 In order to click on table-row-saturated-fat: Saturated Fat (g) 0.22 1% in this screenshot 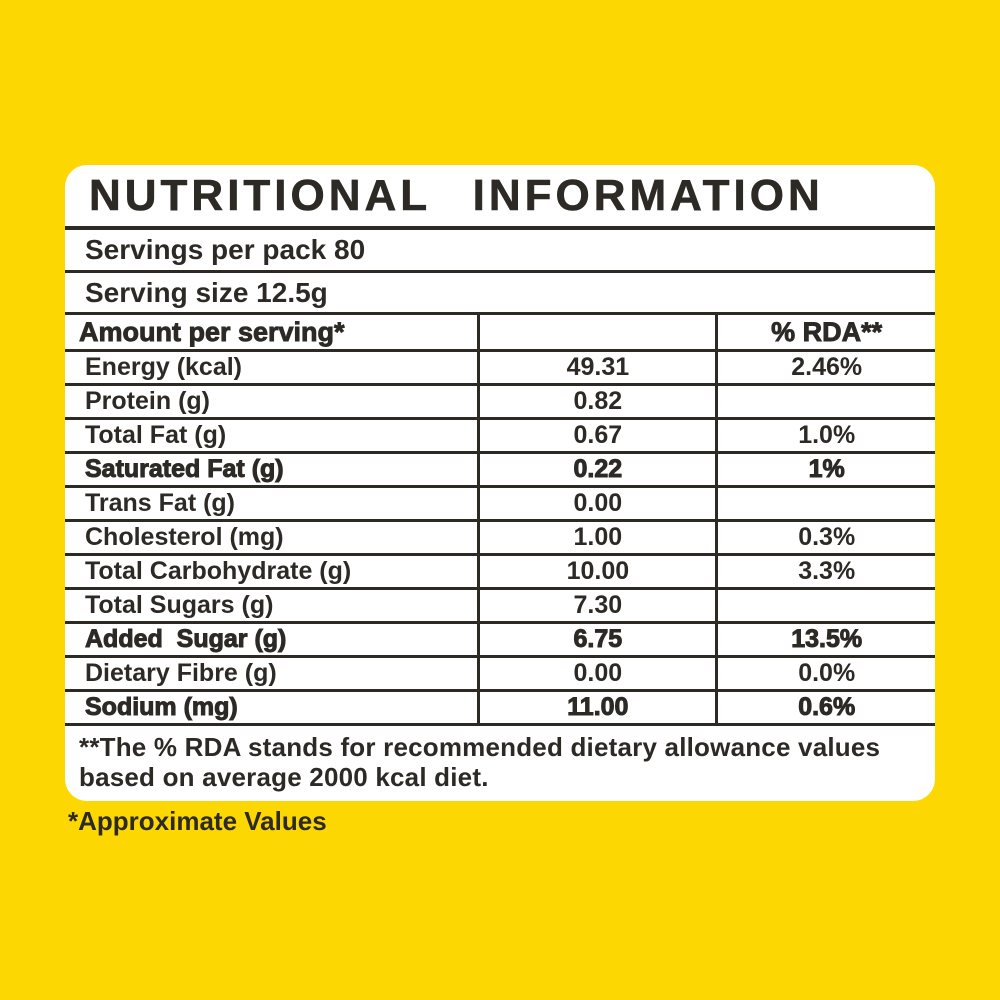, I will do `click(500, 471)`.